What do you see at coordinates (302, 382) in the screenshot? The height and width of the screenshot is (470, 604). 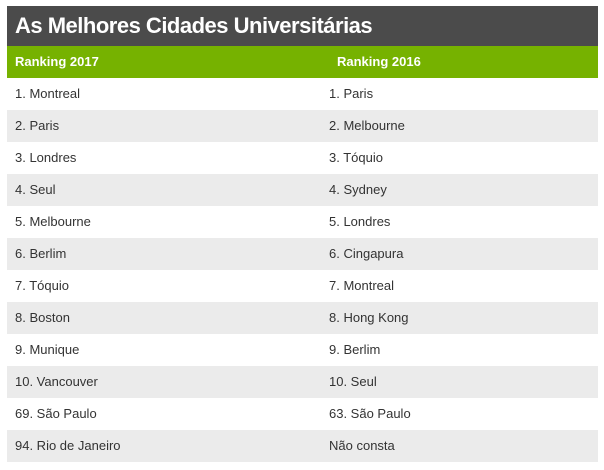 I see `table-row: 10. Vancouver 10. Seul` at bounding box center [302, 382].